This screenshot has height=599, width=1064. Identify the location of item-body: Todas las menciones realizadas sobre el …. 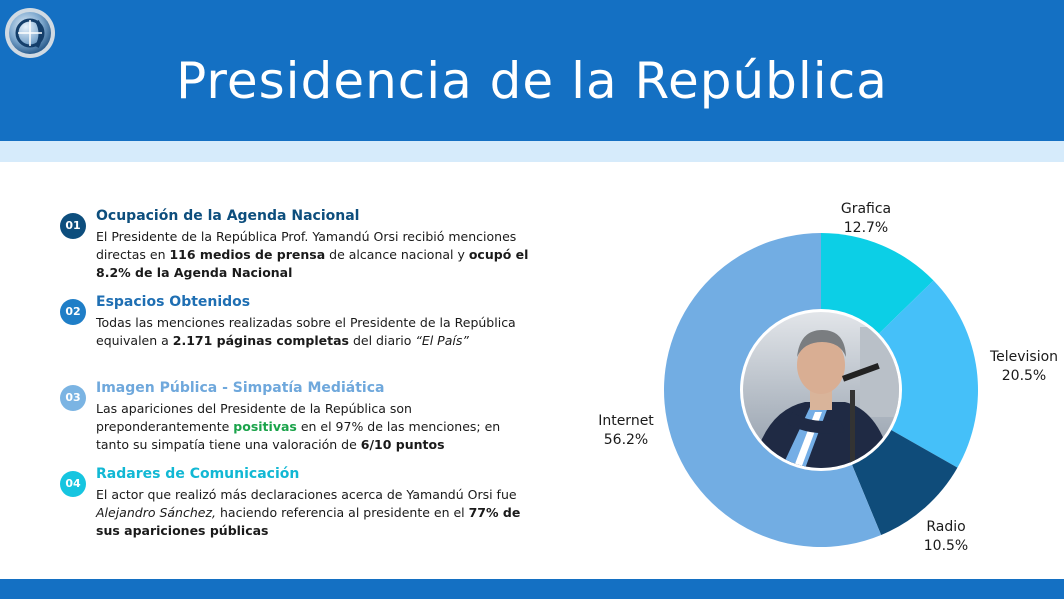
(306, 331).